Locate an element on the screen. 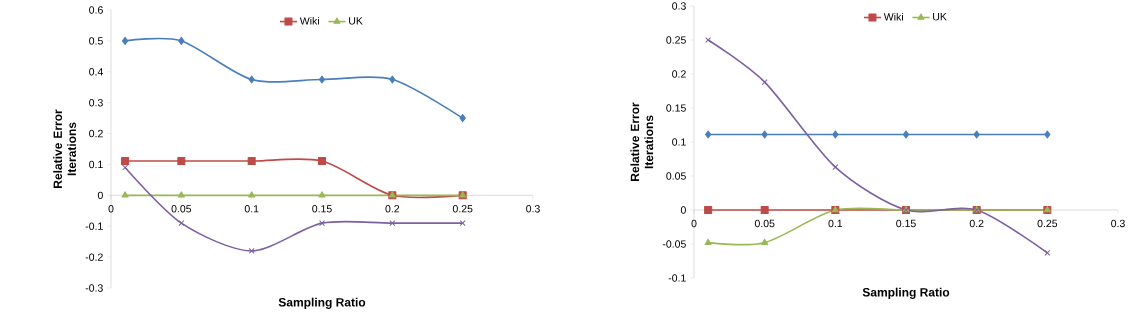 The image size is (1147, 322). y-tick-label: 0.15 is located at coordinates (676, 108).